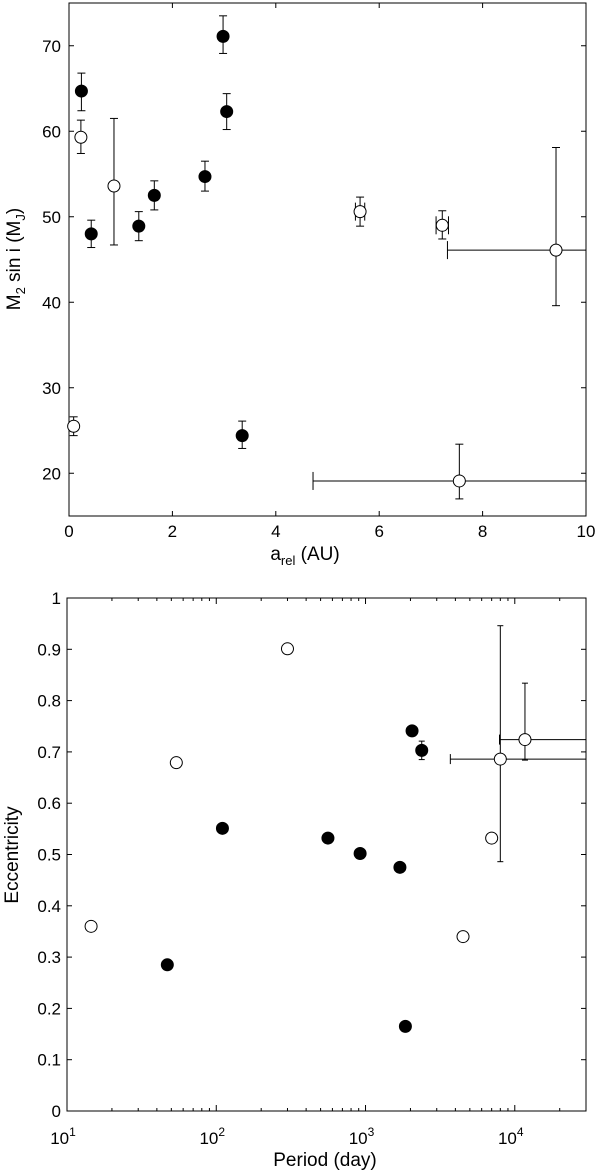 The height and width of the screenshot is (1172, 600). What do you see at coordinates (49, 855) in the screenshot?
I see `y-tick-label-bottom: 0.5` at bounding box center [49, 855].